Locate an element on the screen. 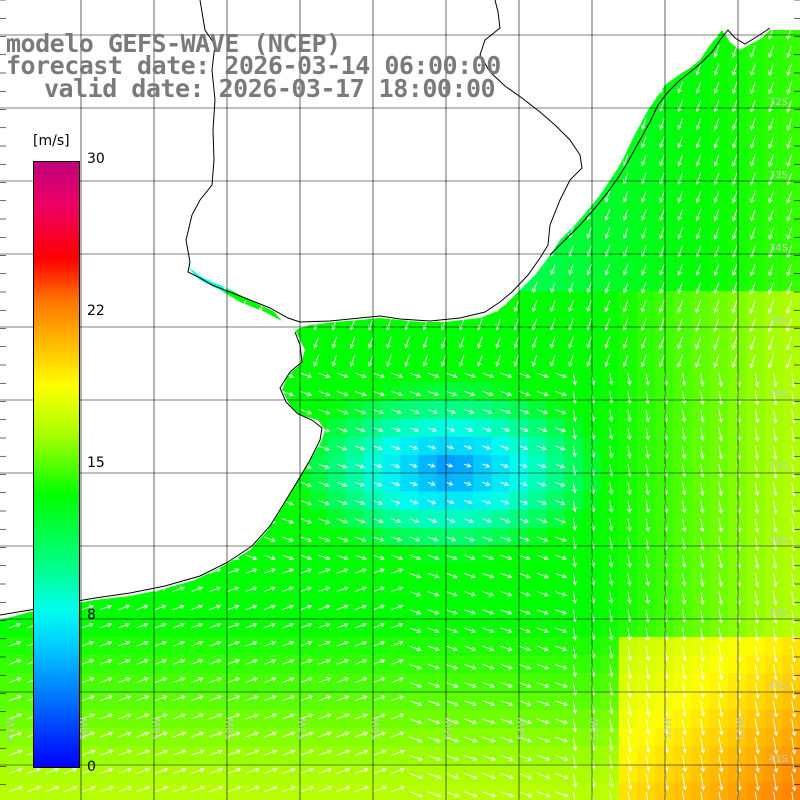 This screenshot has height=800, width=800. lat-label: 38S is located at coordinates (778, 540).